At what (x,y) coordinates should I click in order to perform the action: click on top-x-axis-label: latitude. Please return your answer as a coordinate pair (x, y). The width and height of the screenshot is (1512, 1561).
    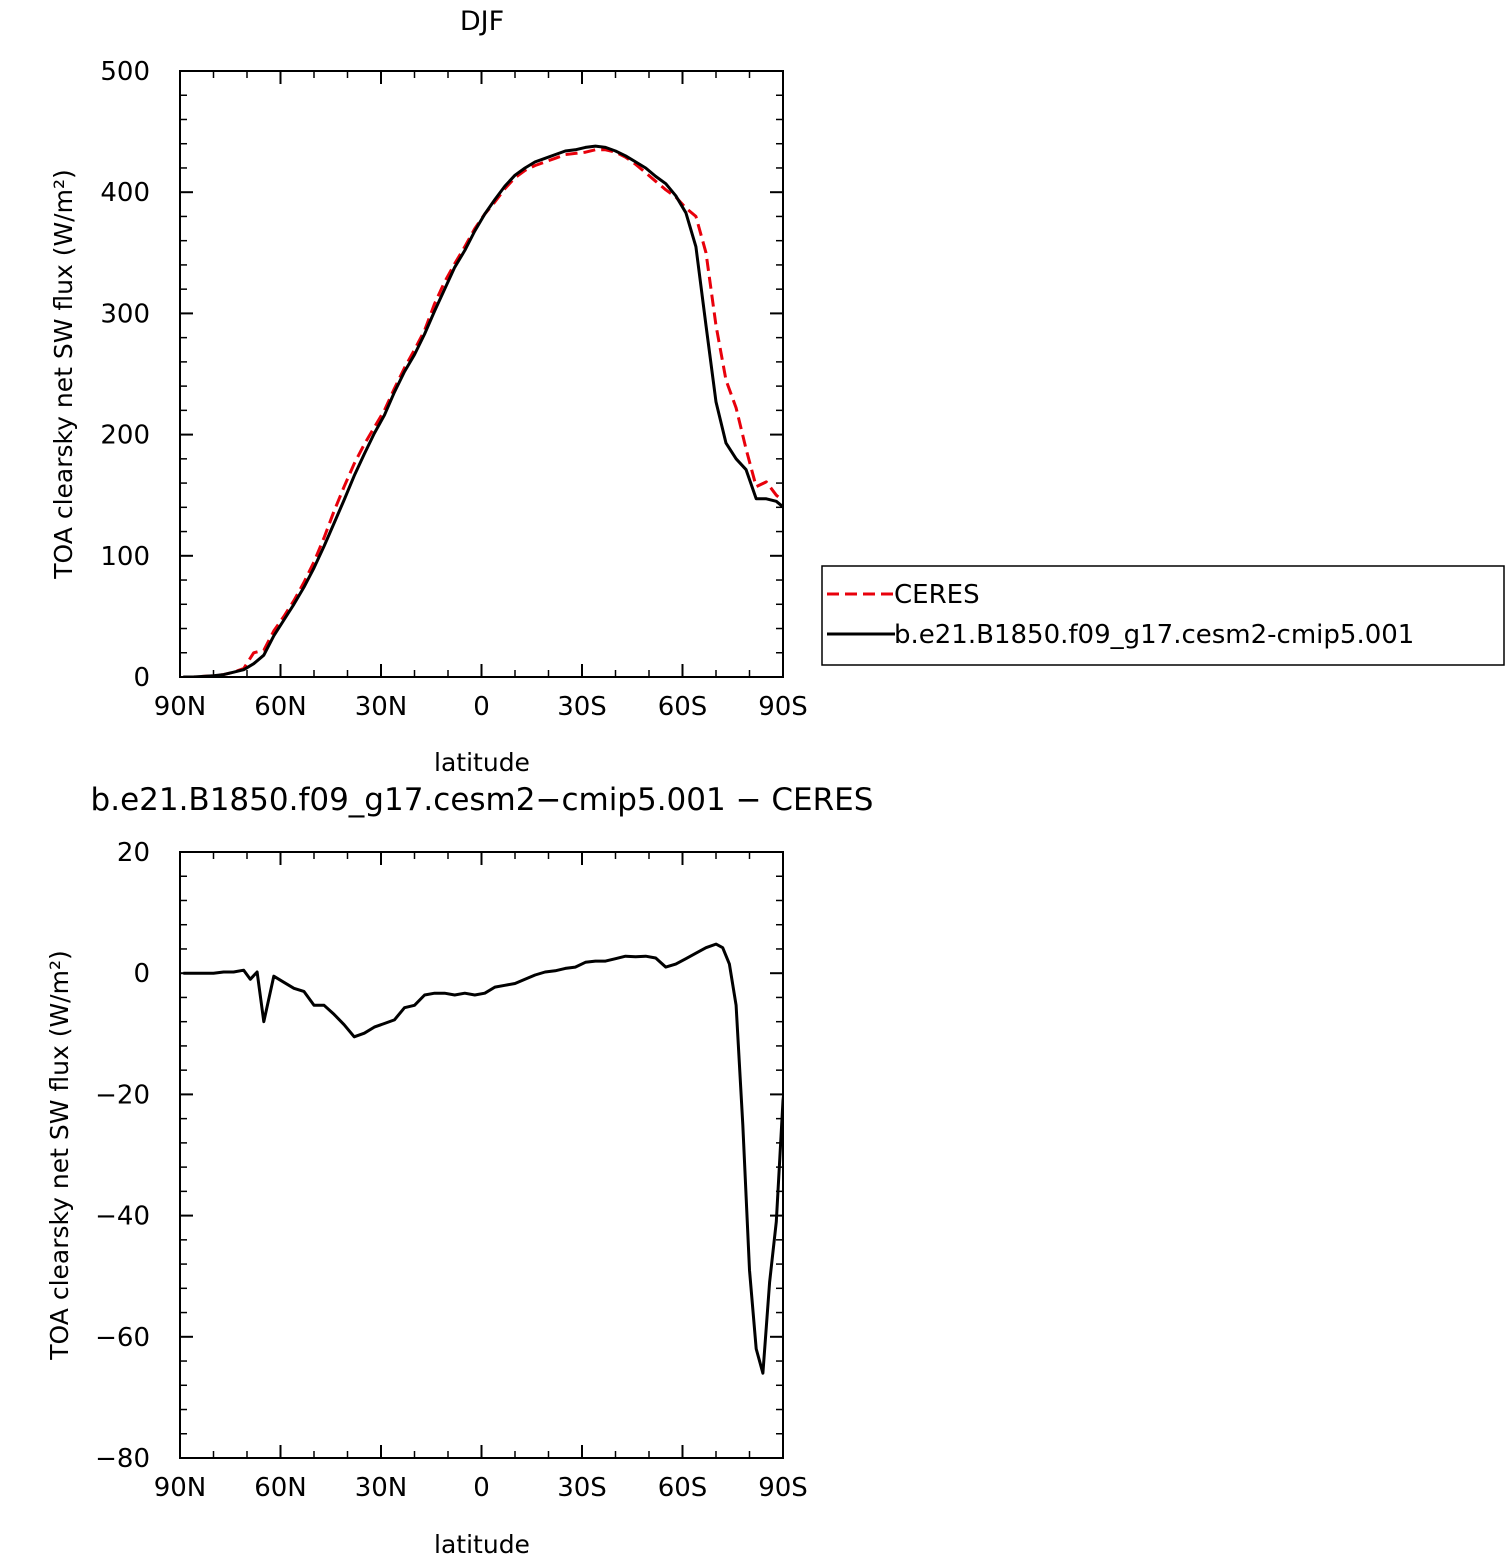
    Looking at the image, I should click on (482, 762).